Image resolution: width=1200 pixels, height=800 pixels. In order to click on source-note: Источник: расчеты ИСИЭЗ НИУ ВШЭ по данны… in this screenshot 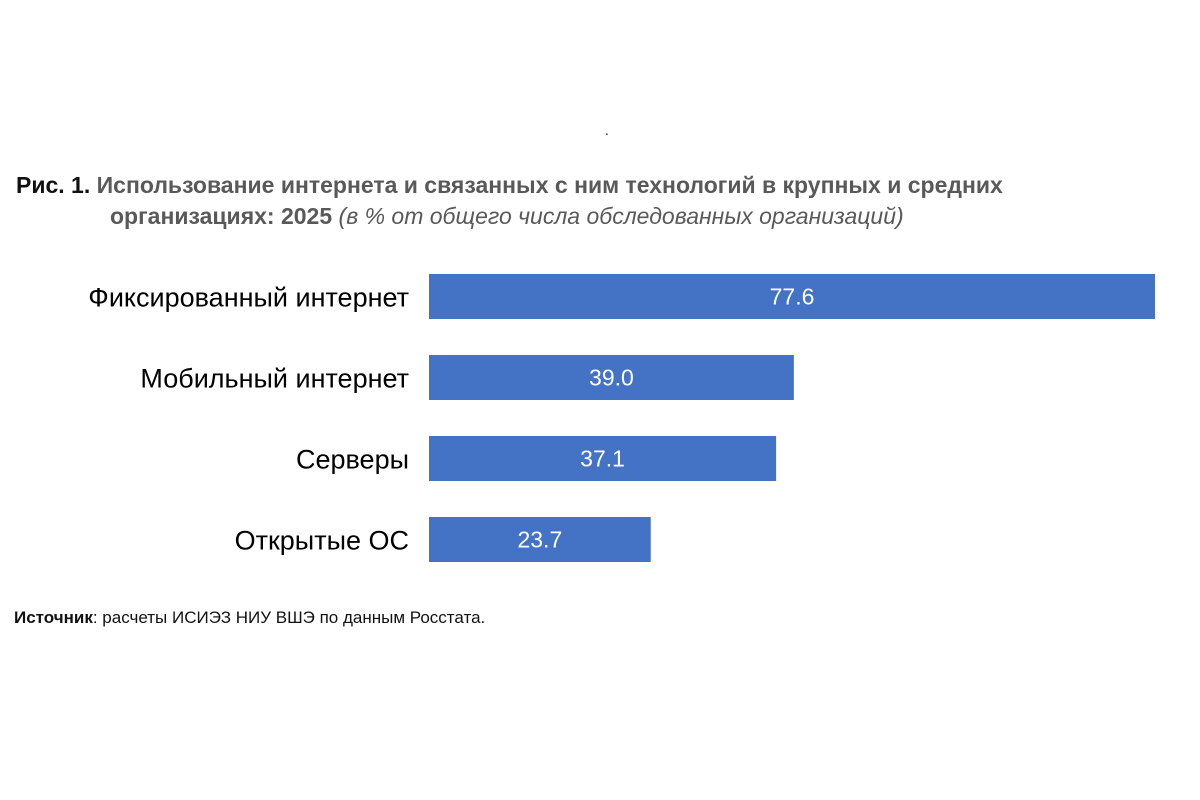, I will do `click(249, 618)`.